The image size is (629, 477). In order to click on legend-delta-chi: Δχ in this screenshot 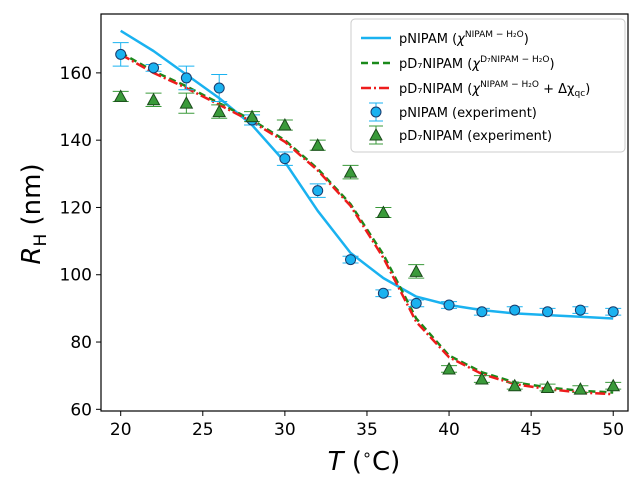, I will do `click(566, 89)`.